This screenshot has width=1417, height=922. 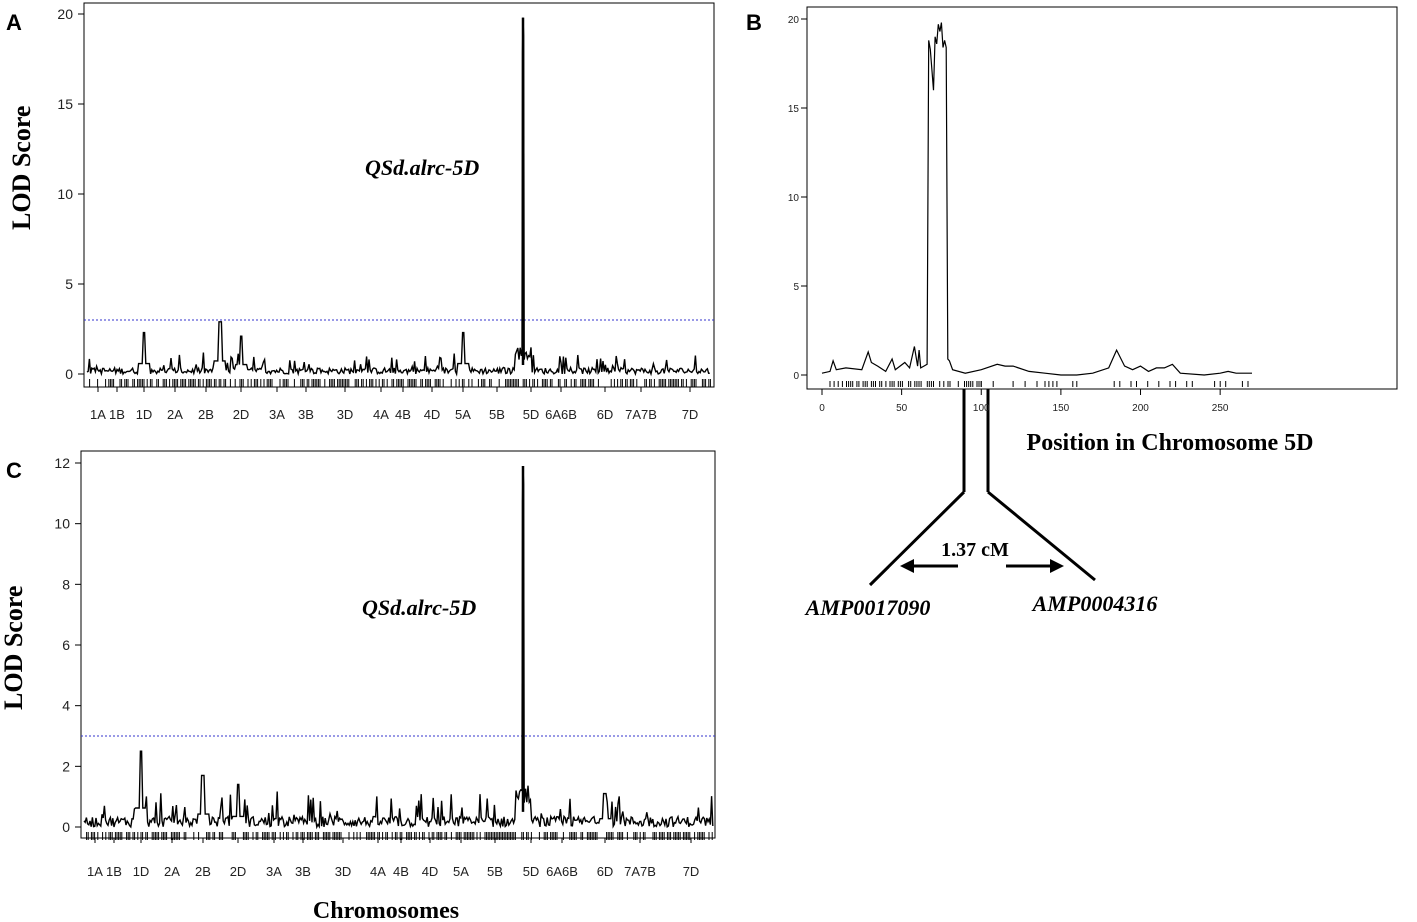 What do you see at coordinates (422, 167) in the screenshot?
I see `qtl-label-a: QSd.alrc-5D` at bounding box center [422, 167].